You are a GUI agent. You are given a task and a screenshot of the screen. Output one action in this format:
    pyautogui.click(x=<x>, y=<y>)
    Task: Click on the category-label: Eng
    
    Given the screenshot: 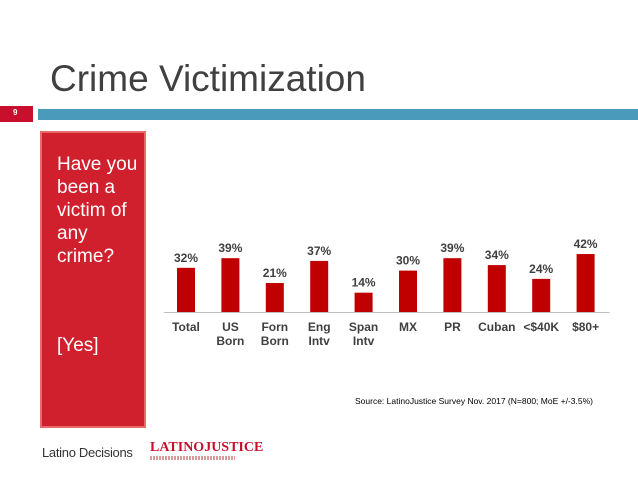 What is the action you would take?
    pyautogui.click(x=319, y=327)
    